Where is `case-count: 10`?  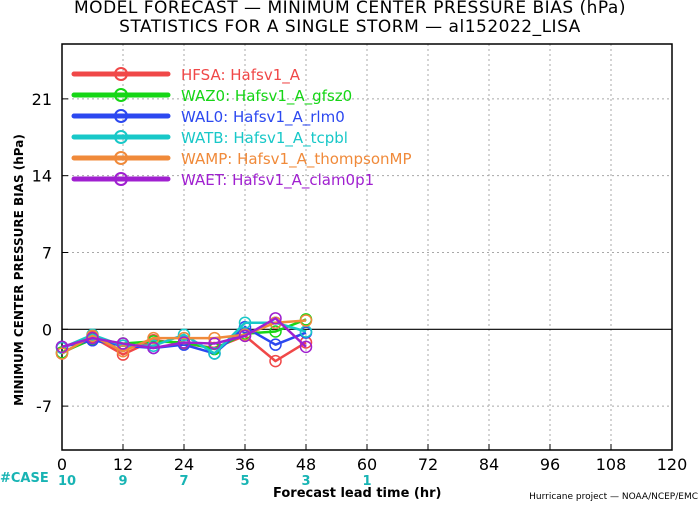 case-count: 10 is located at coordinates (67, 481).